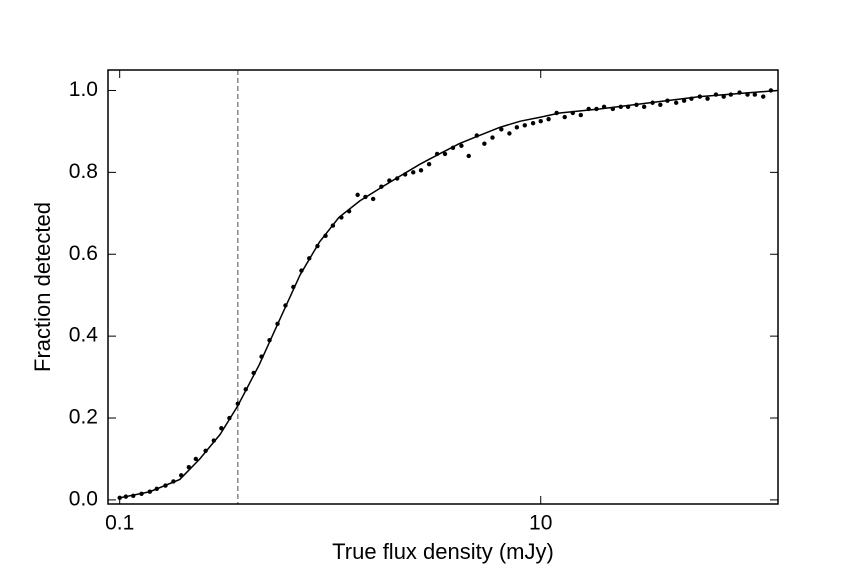  What do you see at coordinates (83, 498) in the screenshot?
I see `y-tick-label: 0.0` at bounding box center [83, 498].